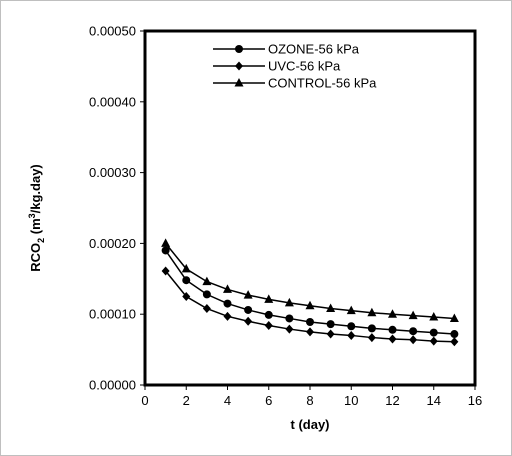 This screenshot has width=512, height=456. What do you see at coordinates (35, 257) in the screenshot?
I see `y-axis-title-main: RCO` at bounding box center [35, 257].